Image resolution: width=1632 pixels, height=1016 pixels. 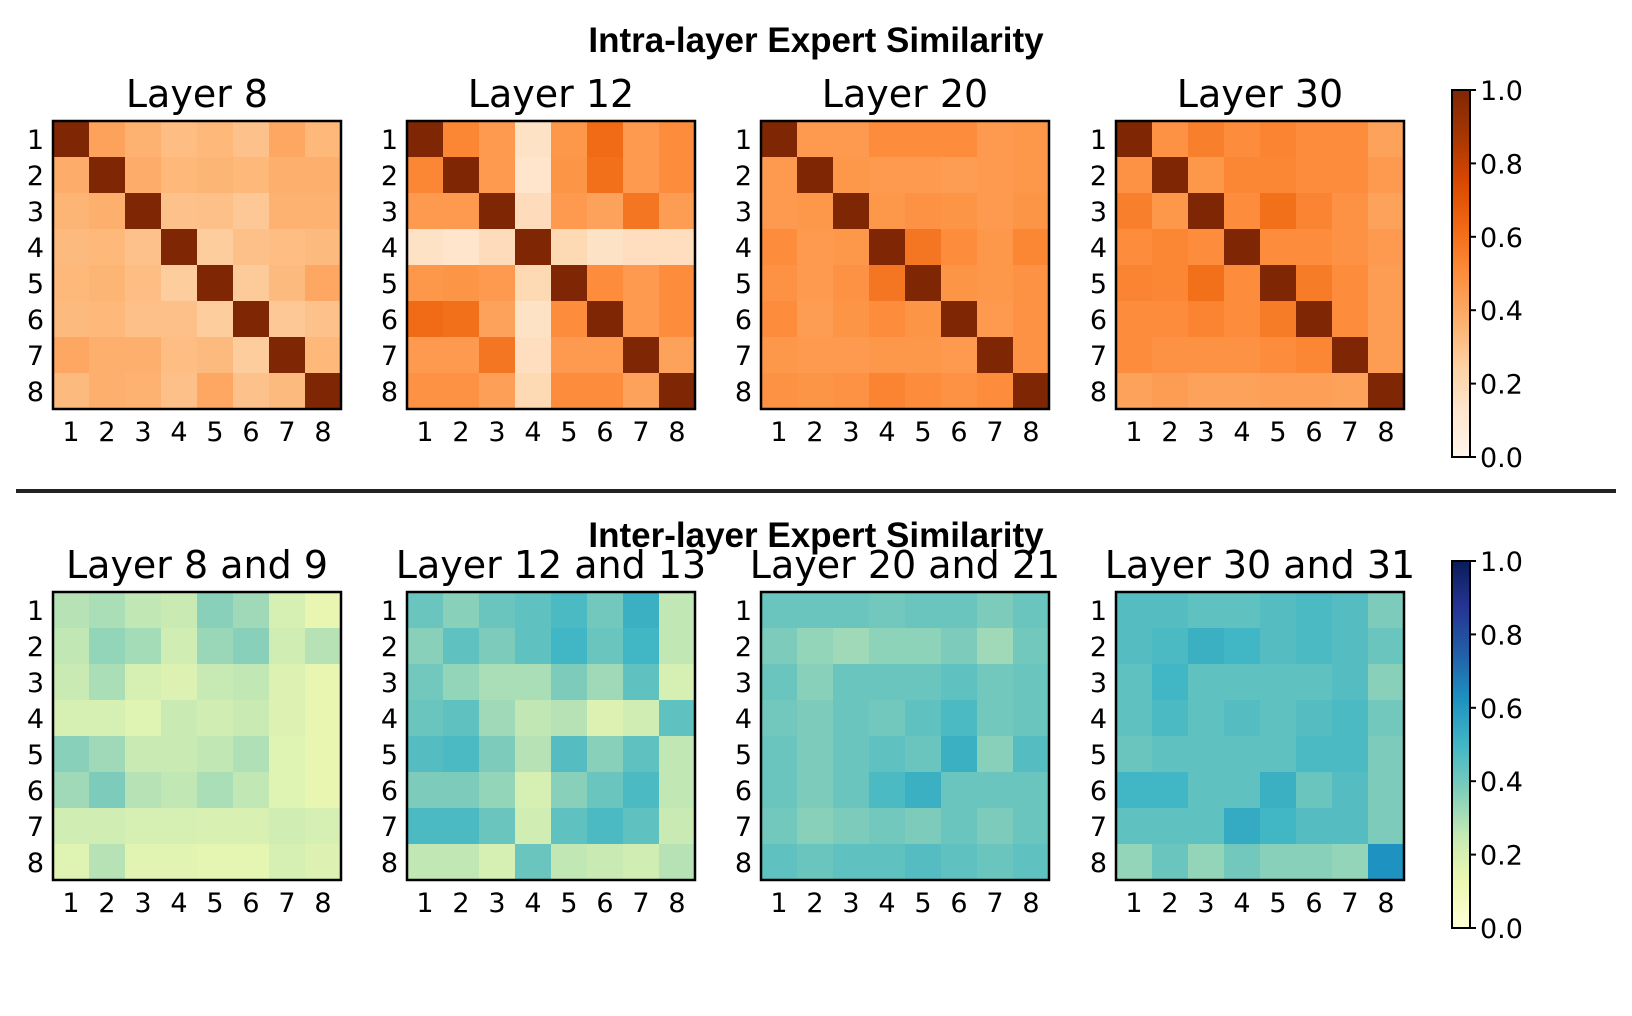 What do you see at coordinates (389, 320) in the screenshot?
I see `y-tick-label: 6` at bounding box center [389, 320].